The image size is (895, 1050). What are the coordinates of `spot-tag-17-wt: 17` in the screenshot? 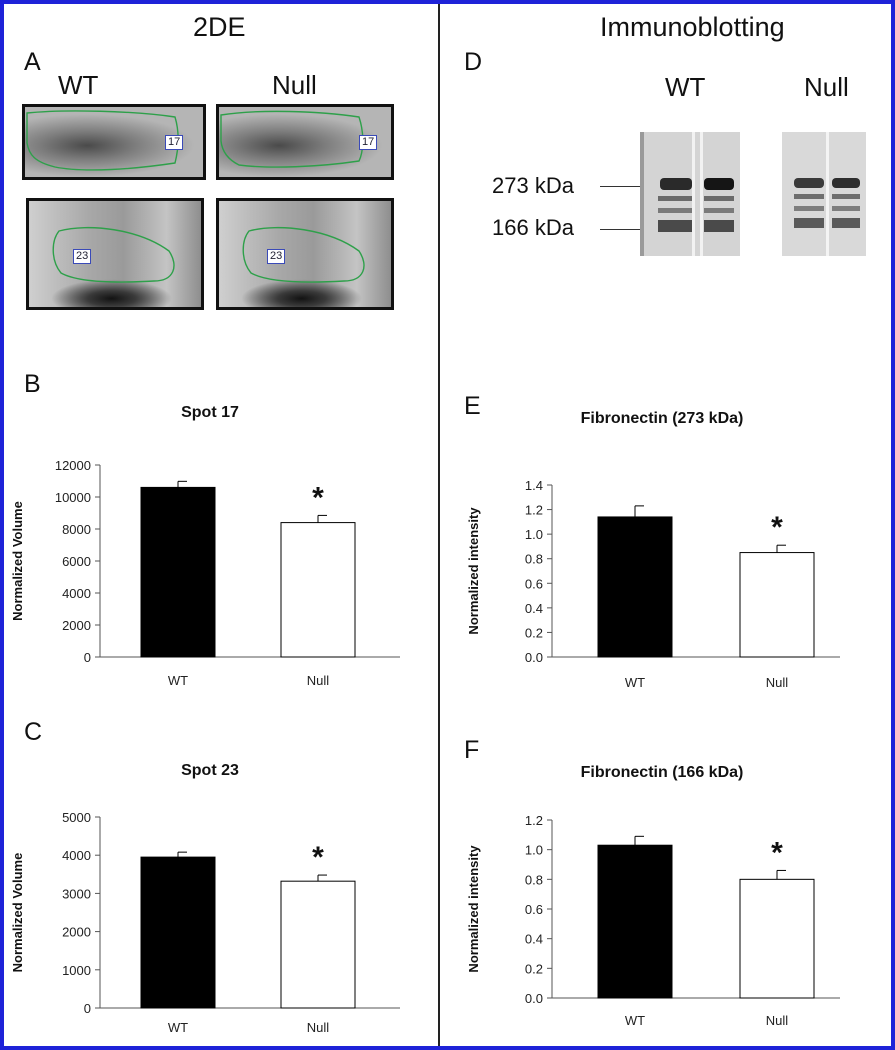 It's located at (174, 142).